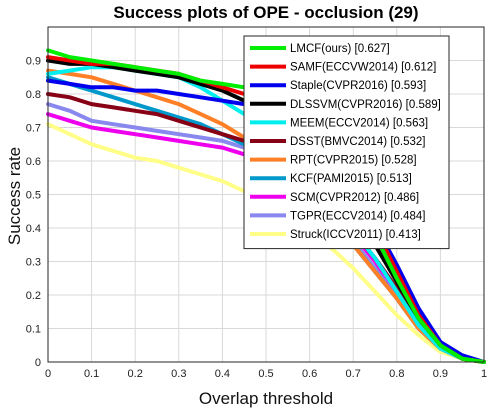 The height and width of the screenshot is (412, 487). Describe the element at coordinates (265, 12) in the screenshot. I see `chart-title: Success plots of OPE - occlusion (29)` at that location.